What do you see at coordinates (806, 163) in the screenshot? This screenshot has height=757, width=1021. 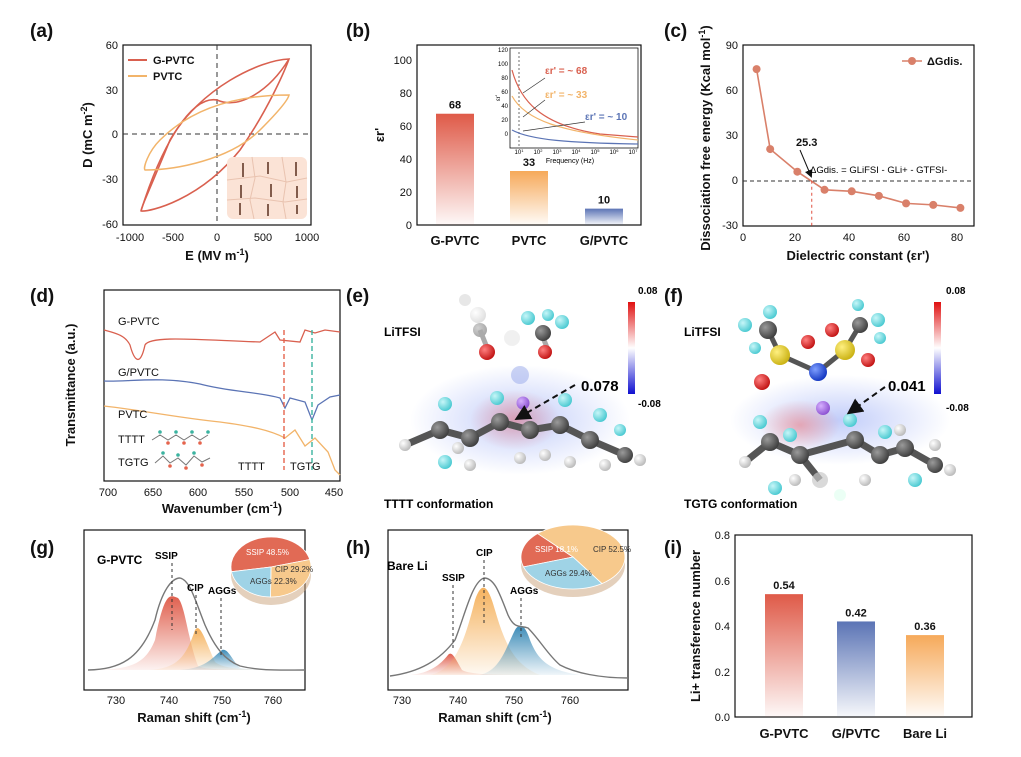 I see `c-marker-arrow` at bounding box center [806, 163].